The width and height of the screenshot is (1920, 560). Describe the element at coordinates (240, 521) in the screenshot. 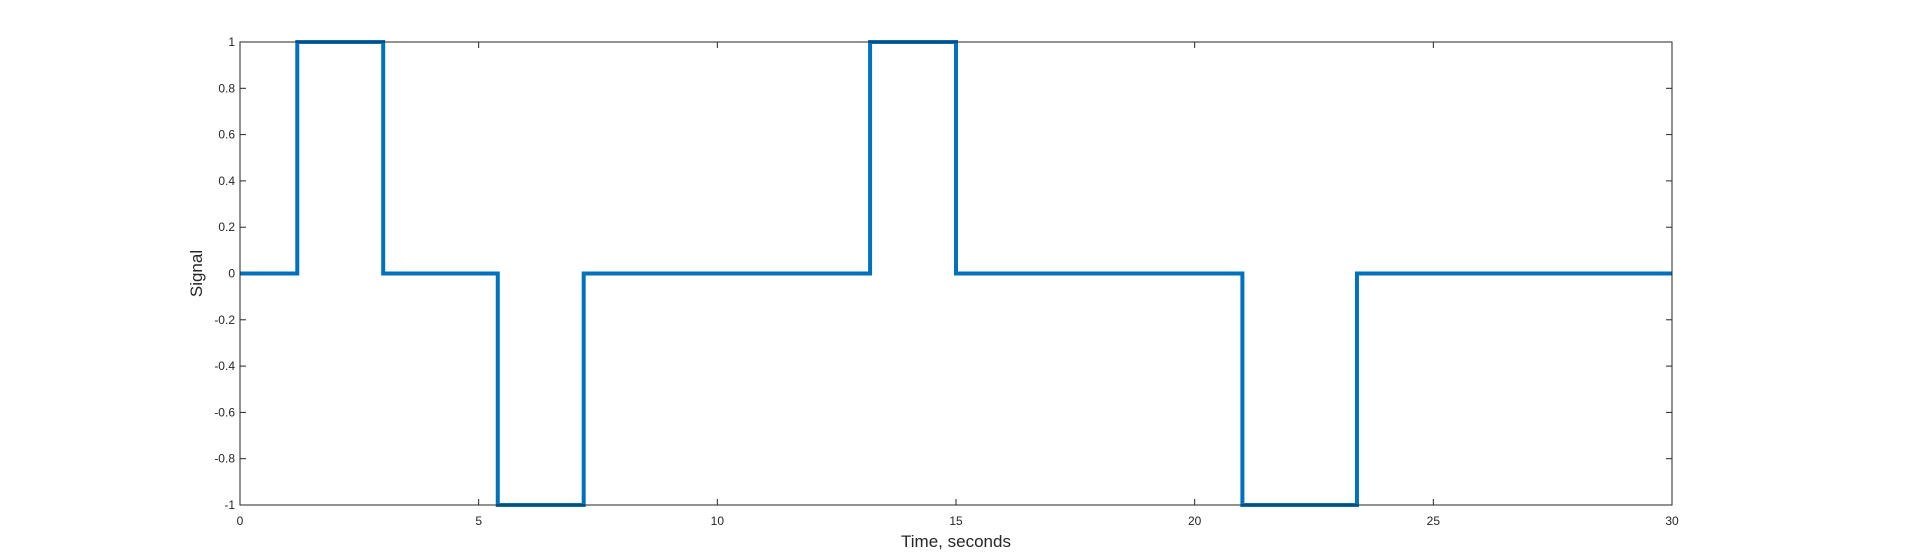

I see `x-tick-label: 0` at that location.